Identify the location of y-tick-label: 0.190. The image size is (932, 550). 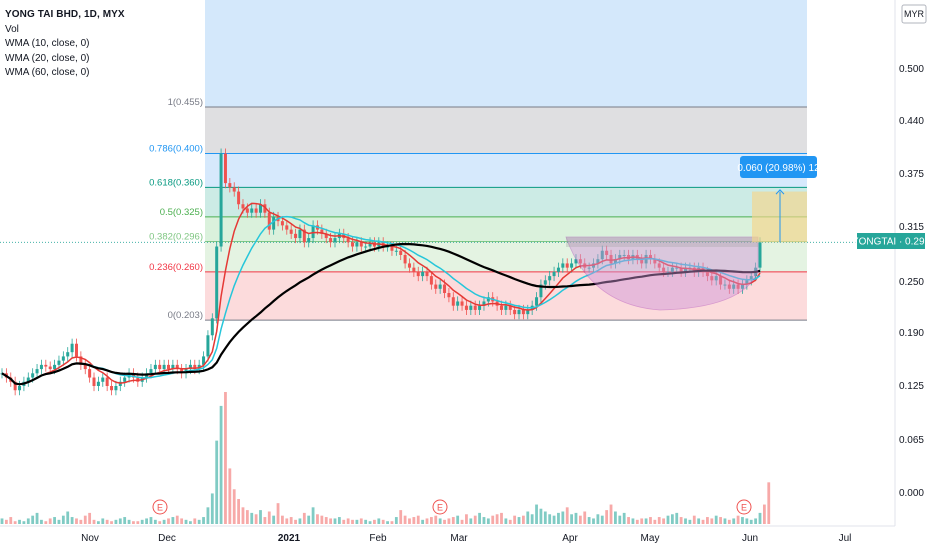
(911, 333).